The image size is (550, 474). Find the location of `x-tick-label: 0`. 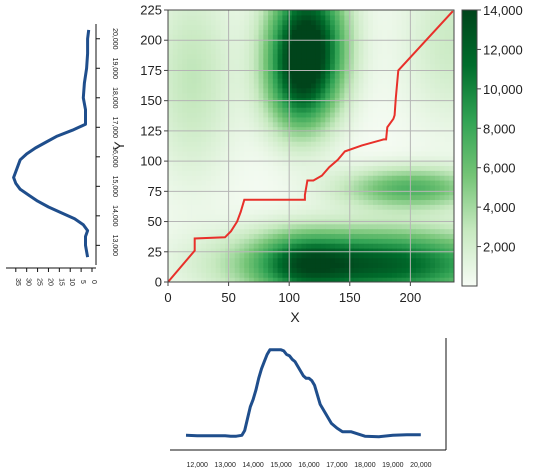

x-tick-label: 0 is located at coordinates (167, 297).